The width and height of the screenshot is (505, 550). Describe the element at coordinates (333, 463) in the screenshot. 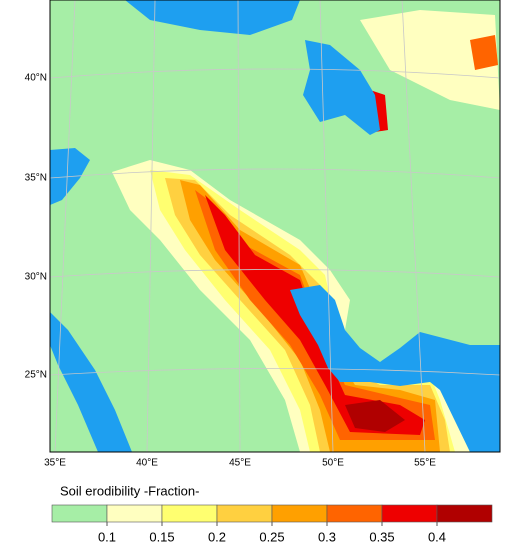

I see `lon-label: 50°E` at that location.